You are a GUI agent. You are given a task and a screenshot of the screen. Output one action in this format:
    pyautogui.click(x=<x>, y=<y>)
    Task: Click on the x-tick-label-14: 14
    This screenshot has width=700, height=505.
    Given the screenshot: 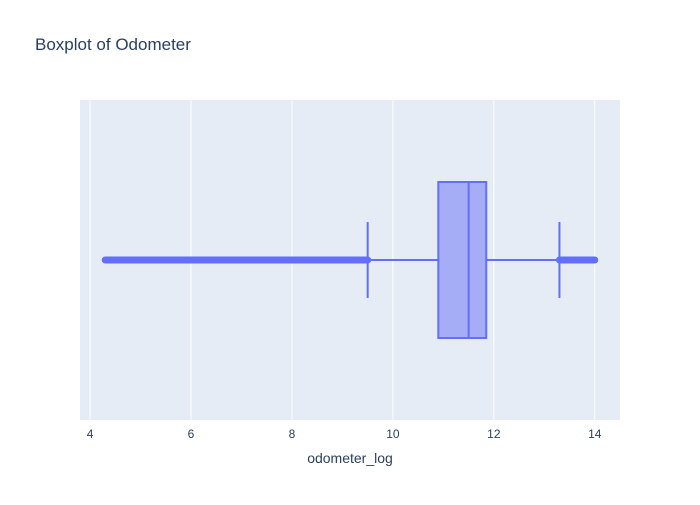 What is the action you would take?
    pyautogui.click(x=595, y=434)
    